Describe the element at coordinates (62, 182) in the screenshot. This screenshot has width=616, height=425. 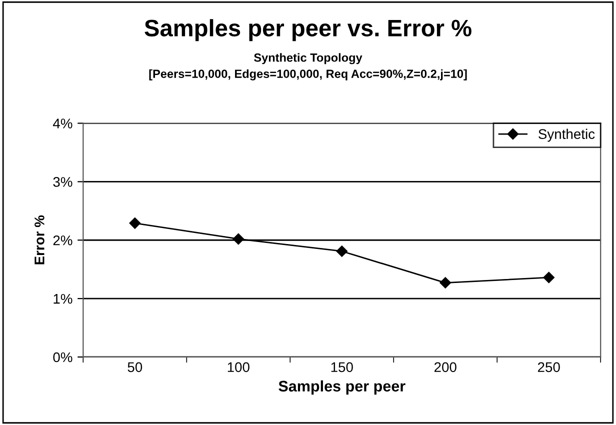
I see `y-tick-label: 3%` at that location.